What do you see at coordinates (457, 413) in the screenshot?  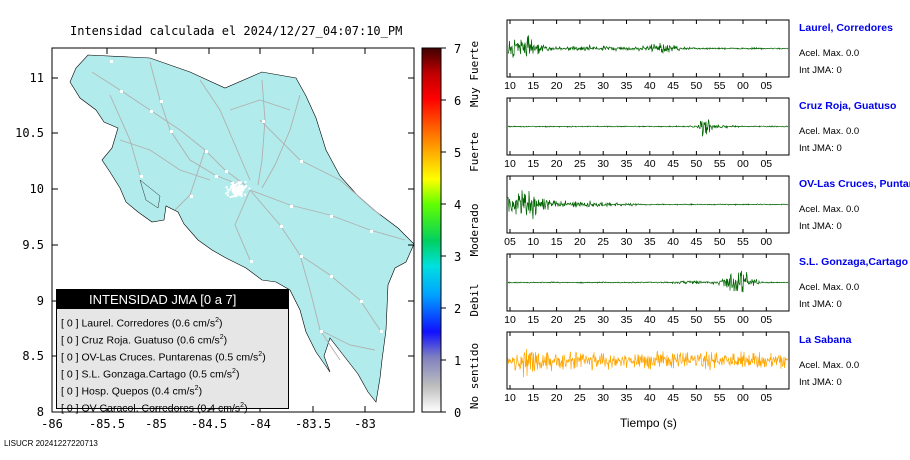 I see `colorbar-number: 0` at bounding box center [457, 413].